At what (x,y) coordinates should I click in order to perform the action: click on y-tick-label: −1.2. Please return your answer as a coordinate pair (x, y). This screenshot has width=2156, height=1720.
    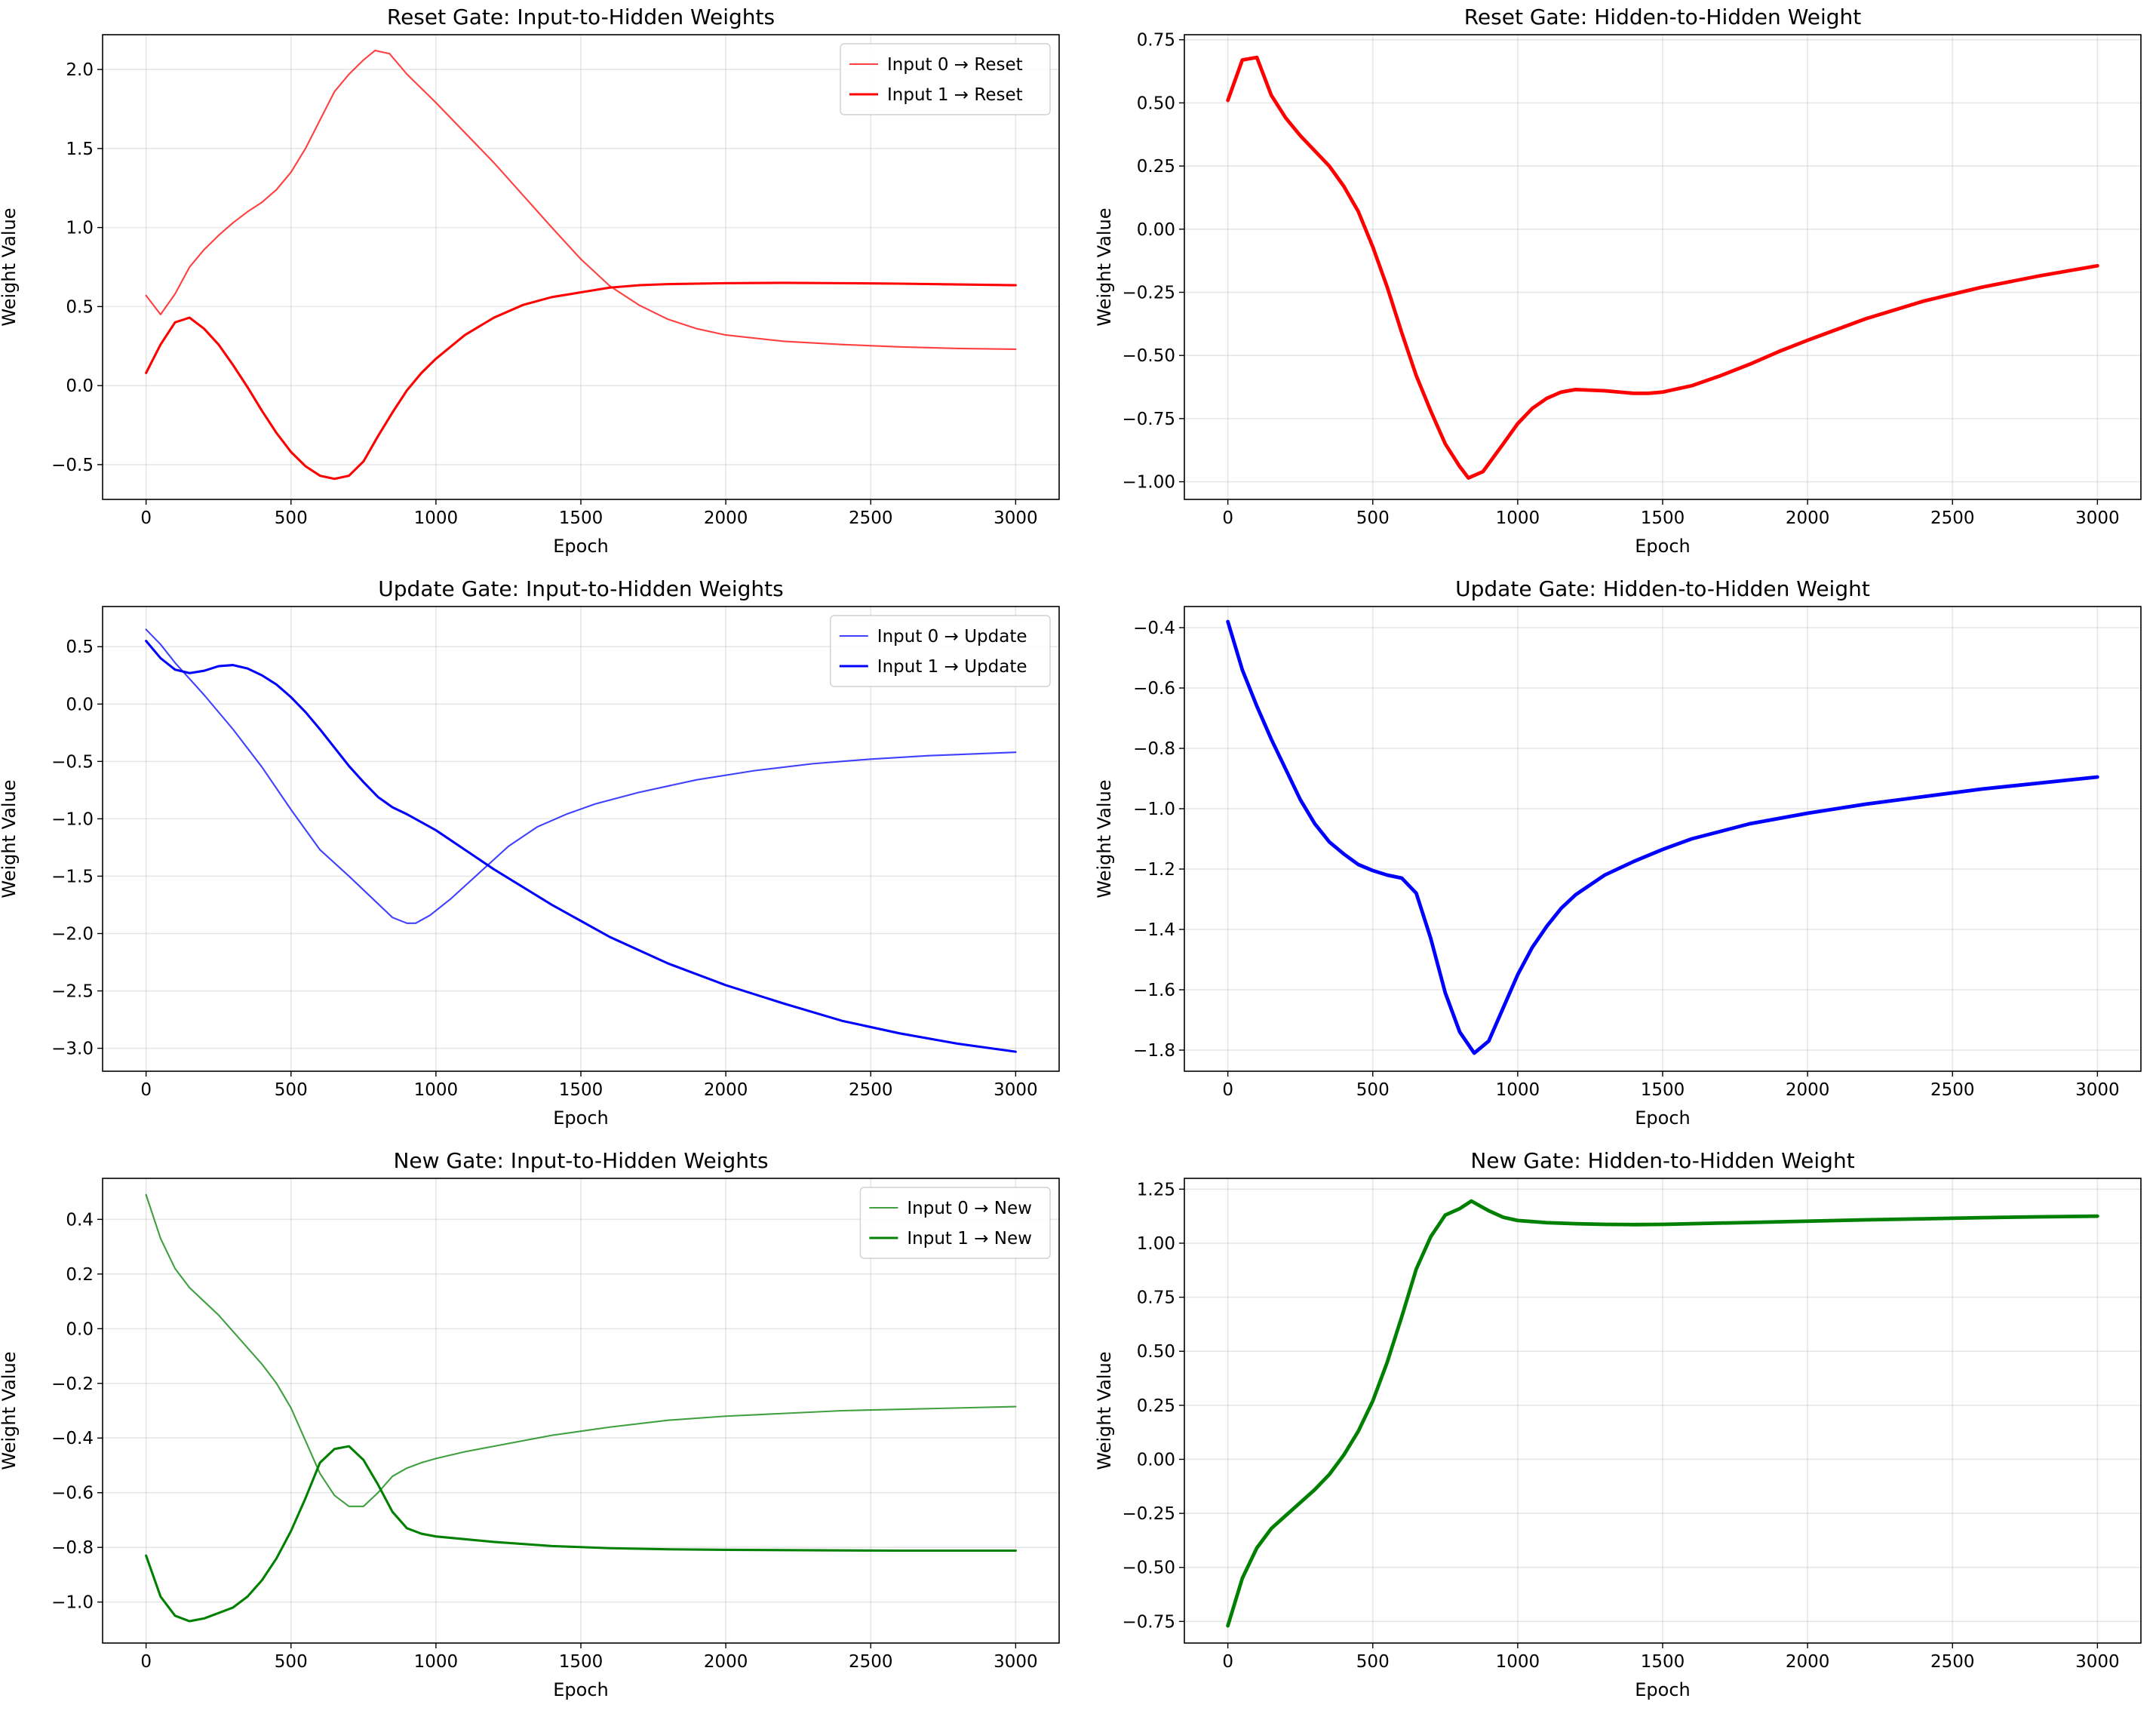
    Looking at the image, I should click on (1154, 870).